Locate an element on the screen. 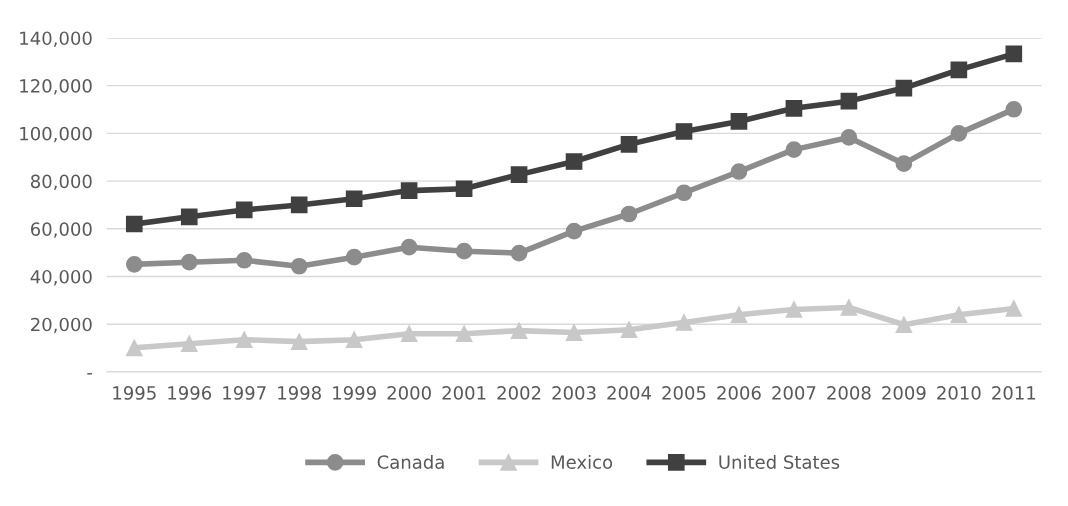 The height and width of the screenshot is (506, 1068). y-tick-label: 120,000 is located at coordinates (56, 87).